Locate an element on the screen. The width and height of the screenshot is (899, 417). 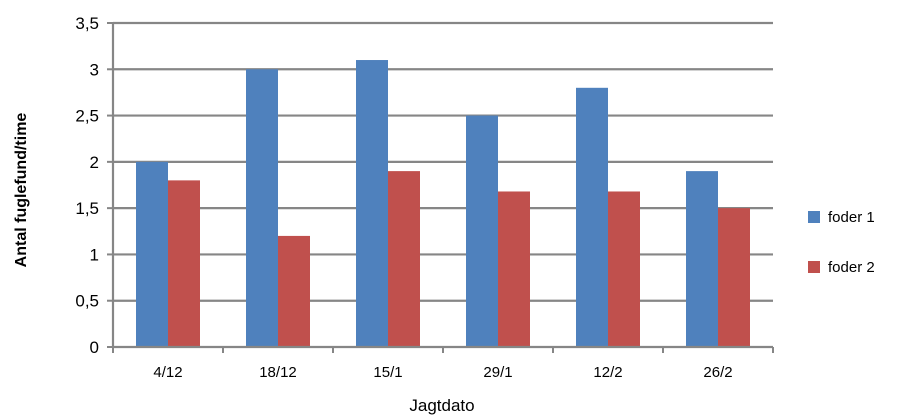
x-tick-label: 18/12 is located at coordinates (278, 372).